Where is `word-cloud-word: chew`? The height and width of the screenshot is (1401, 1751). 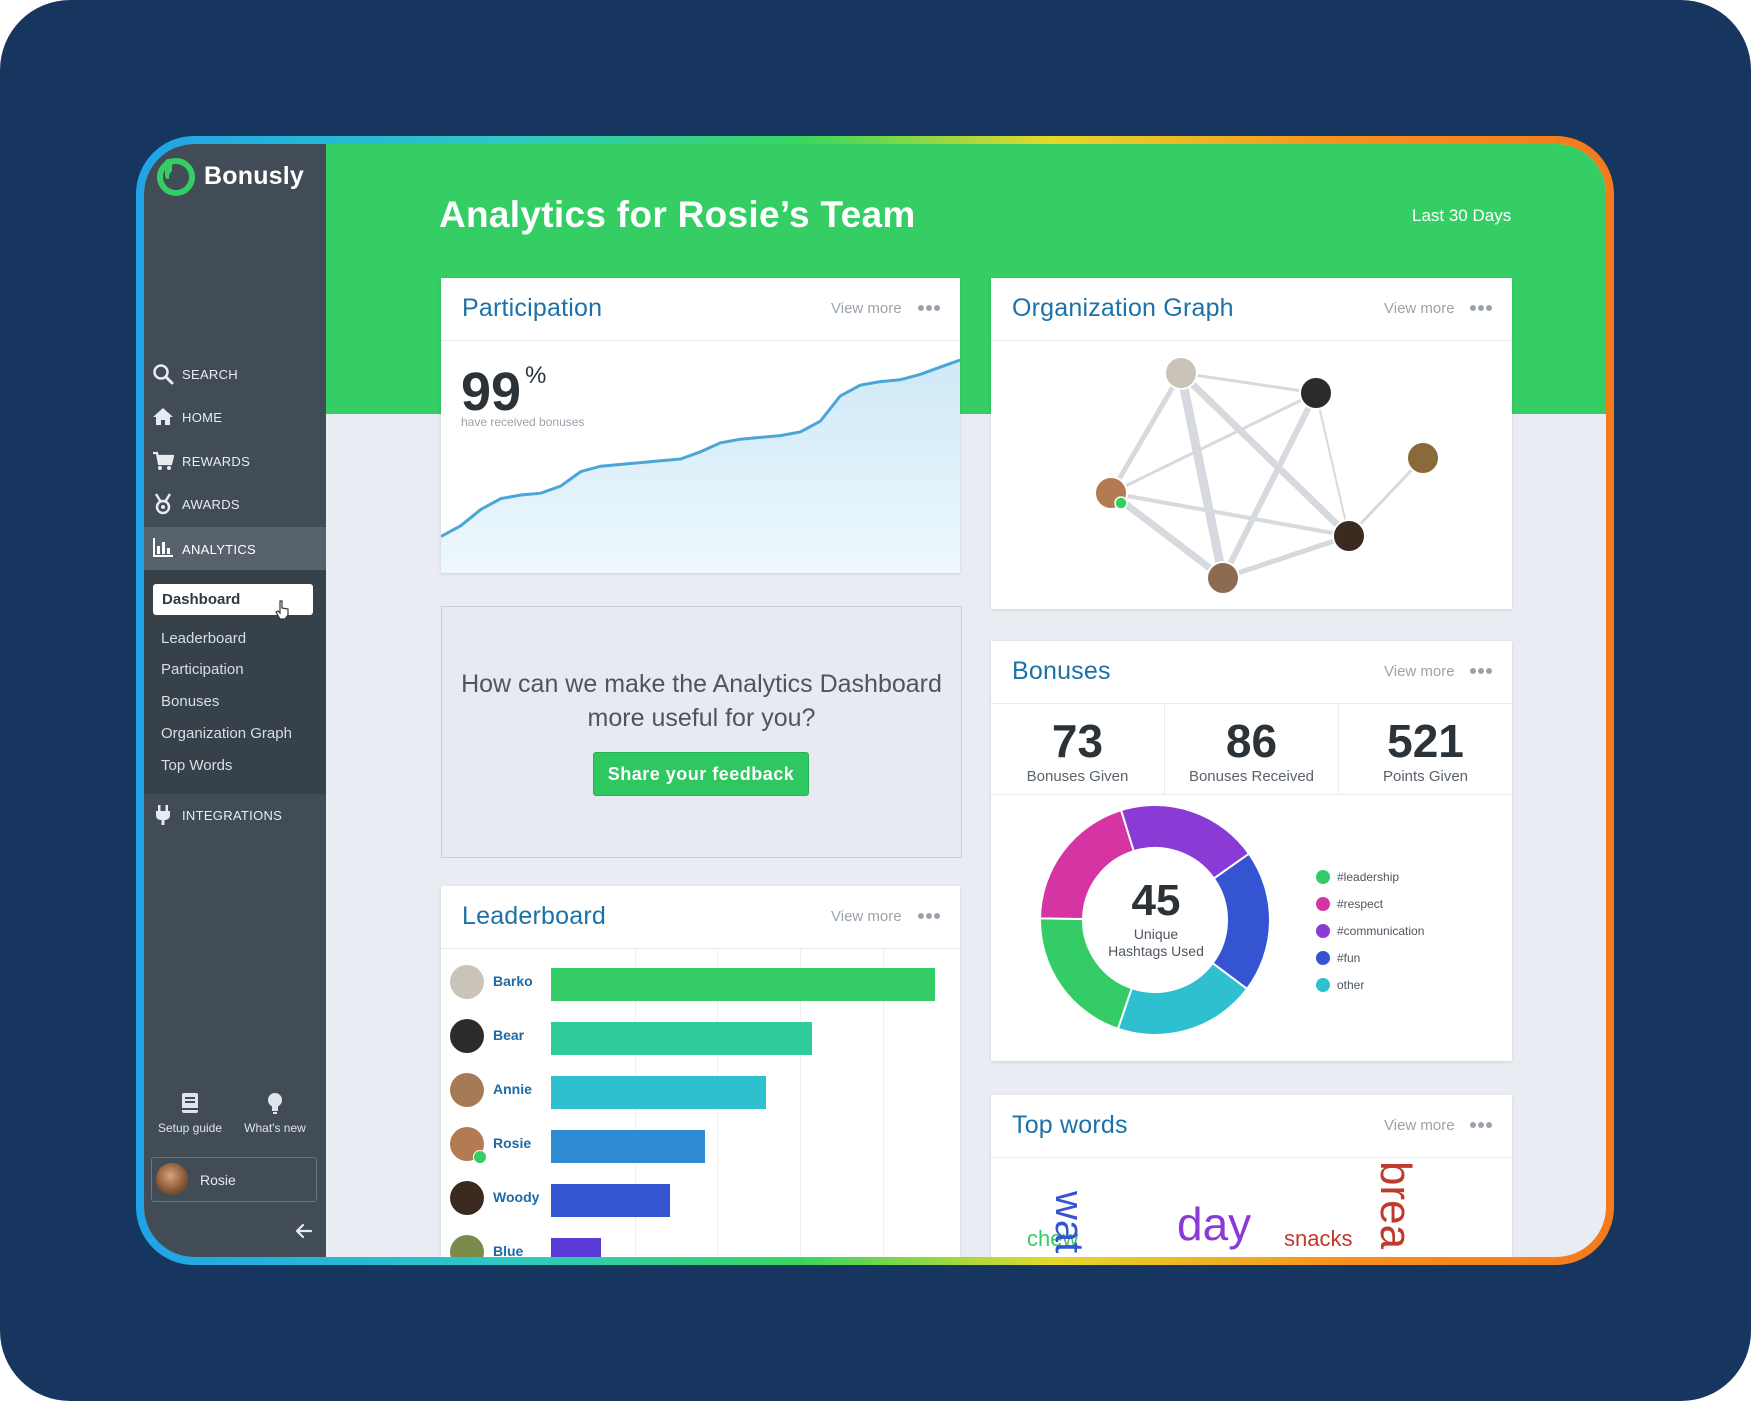
word-cloud-word: chew is located at coordinates (1053, 1238).